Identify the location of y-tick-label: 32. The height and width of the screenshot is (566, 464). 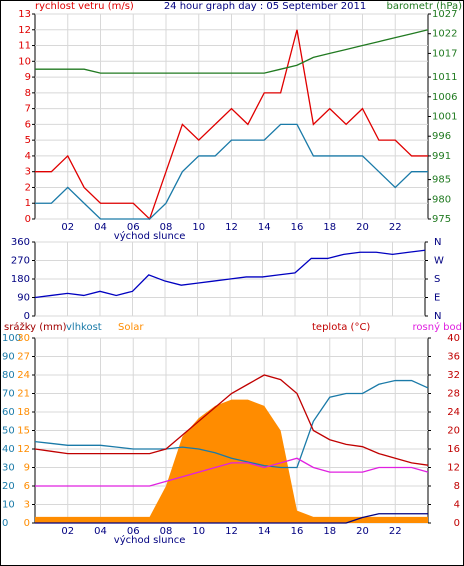
(453, 375).